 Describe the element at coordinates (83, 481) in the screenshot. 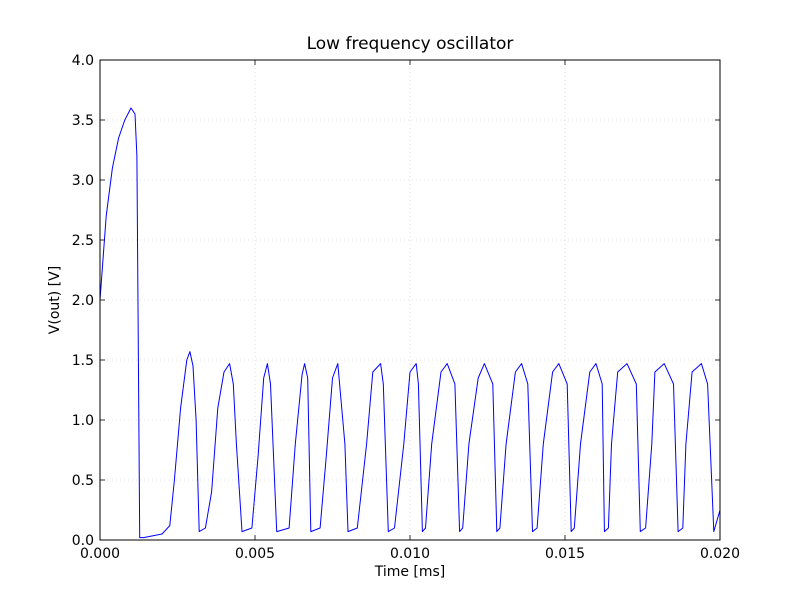

I see `y-tick-label: 0.5` at that location.